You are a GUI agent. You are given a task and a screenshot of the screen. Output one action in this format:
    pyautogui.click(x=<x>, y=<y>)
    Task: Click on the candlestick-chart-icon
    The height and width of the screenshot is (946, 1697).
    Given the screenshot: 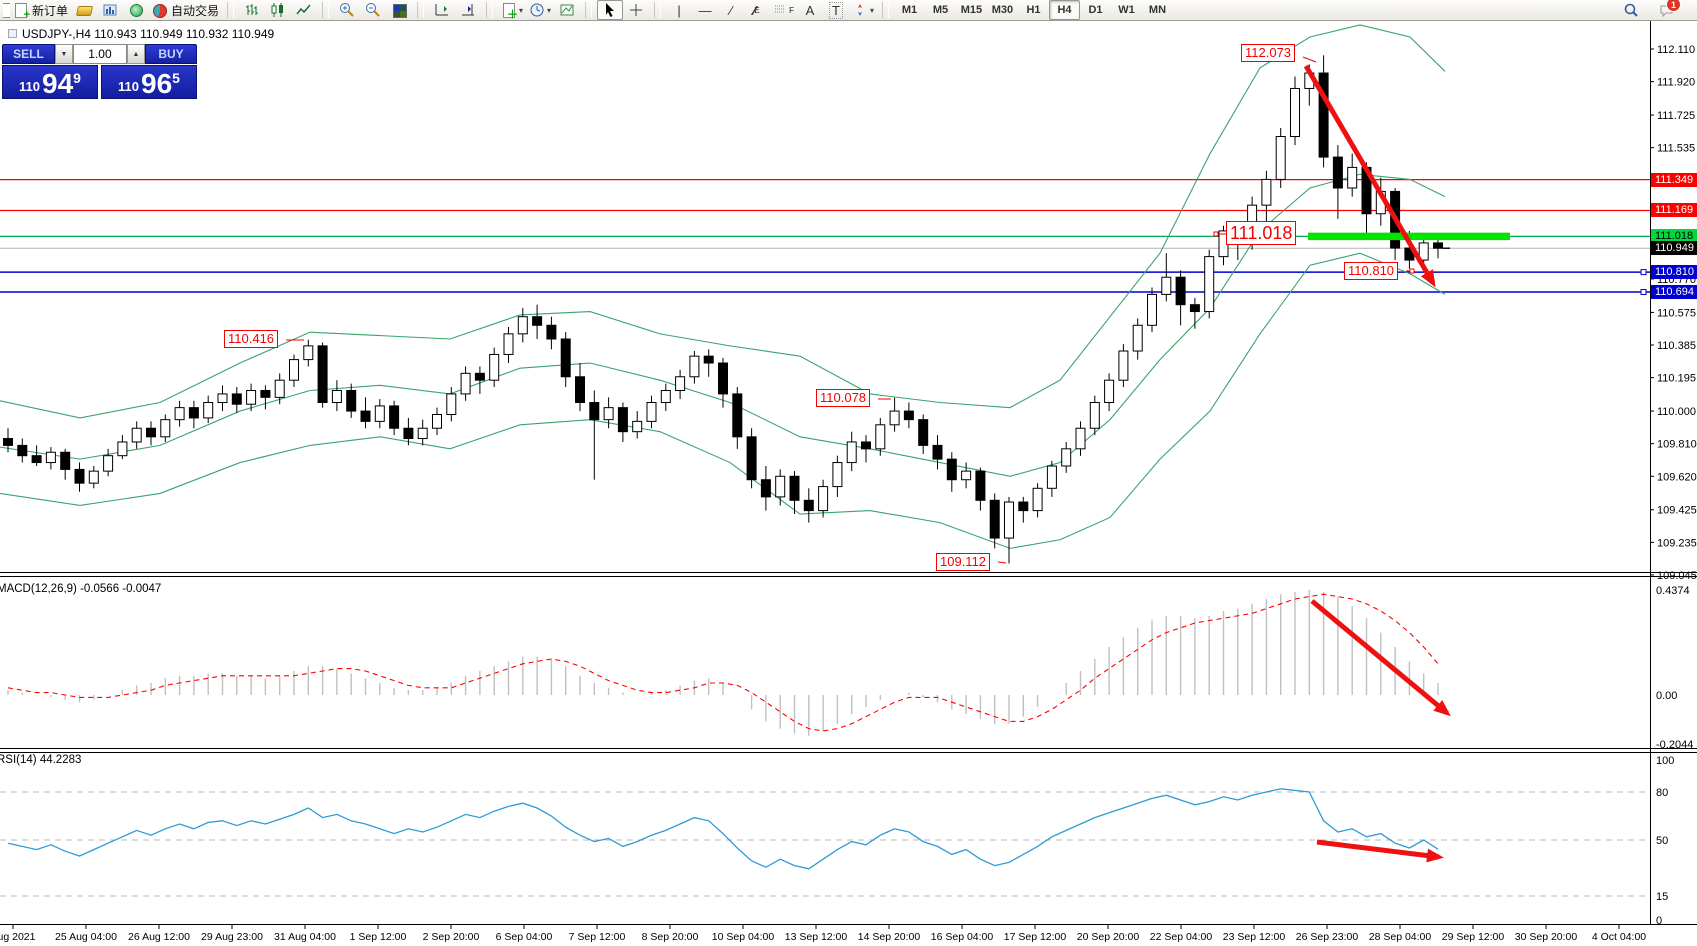 What is the action you would take?
    pyautogui.click(x=278, y=10)
    